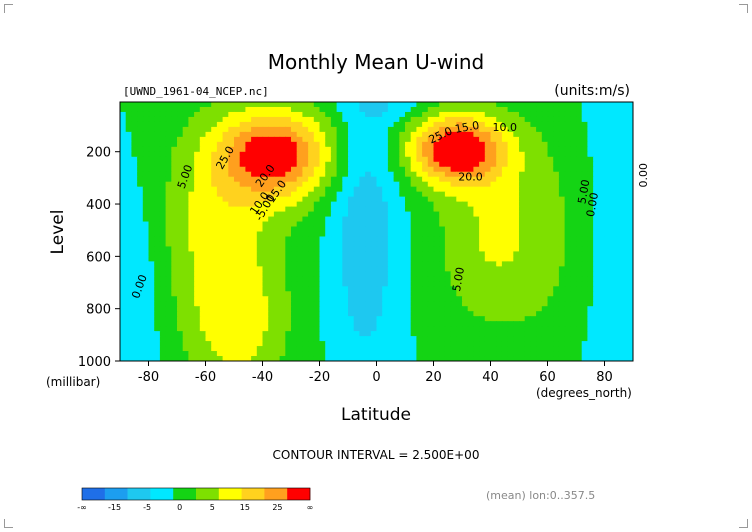  What do you see at coordinates (299, 494) in the screenshot?
I see `colorbar-swatch` at bounding box center [299, 494].